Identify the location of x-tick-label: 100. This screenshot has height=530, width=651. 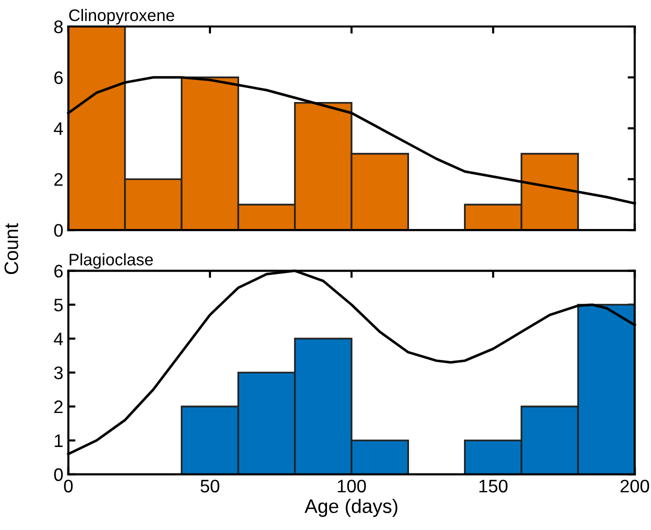
(352, 486).